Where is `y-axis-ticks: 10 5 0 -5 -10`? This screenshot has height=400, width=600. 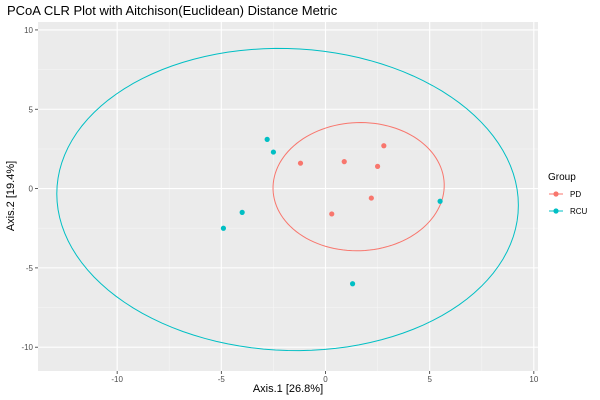 y-axis-ticks: 10 5 0 -5 -10 is located at coordinates (29, 189).